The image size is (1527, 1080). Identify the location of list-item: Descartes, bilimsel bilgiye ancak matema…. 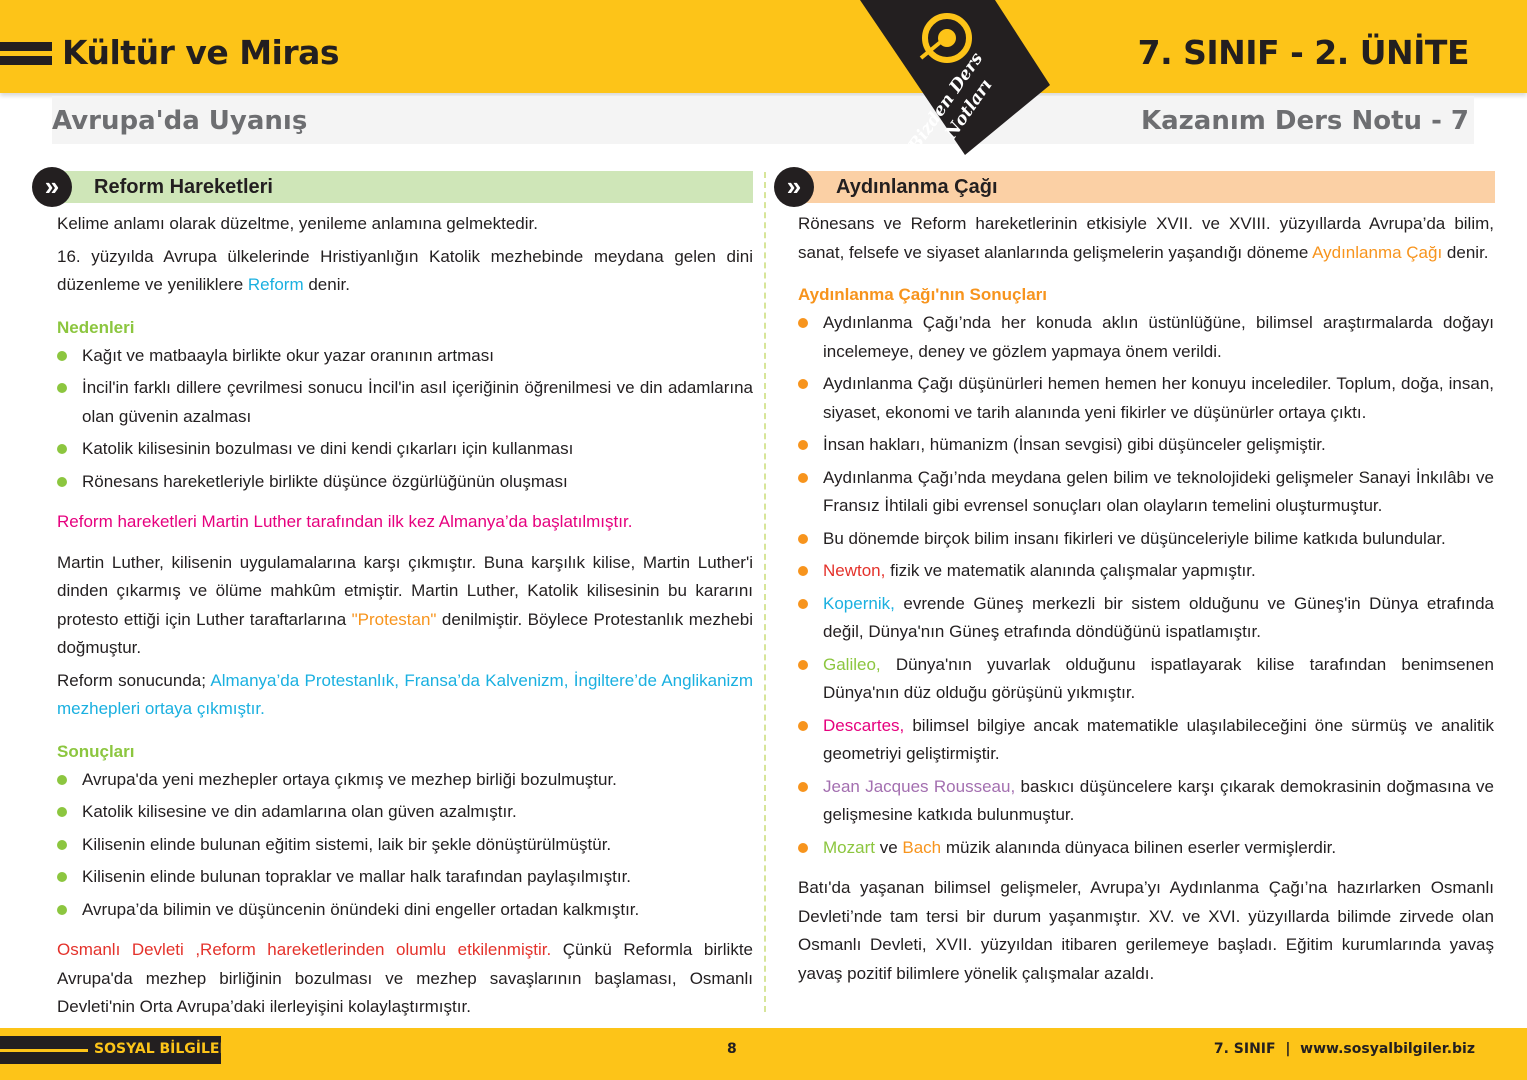
(1146, 740).